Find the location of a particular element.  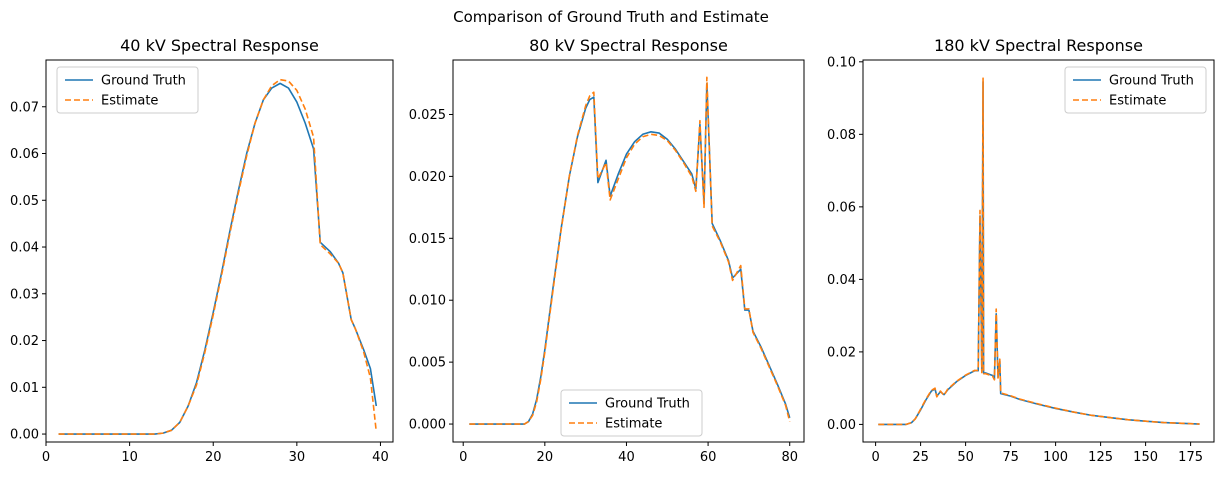

y-tick-label: 0.08 is located at coordinates (841, 135).